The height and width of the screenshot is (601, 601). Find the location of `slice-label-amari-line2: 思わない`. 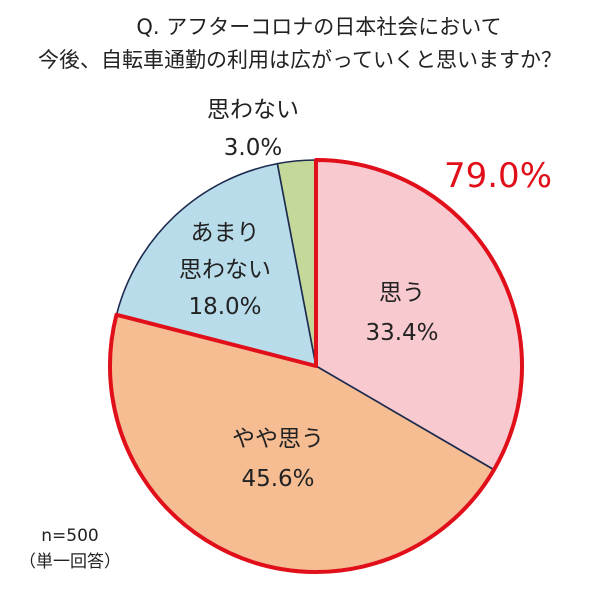

slice-label-amari-line2: 思わない is located at coordinates (225, 270).